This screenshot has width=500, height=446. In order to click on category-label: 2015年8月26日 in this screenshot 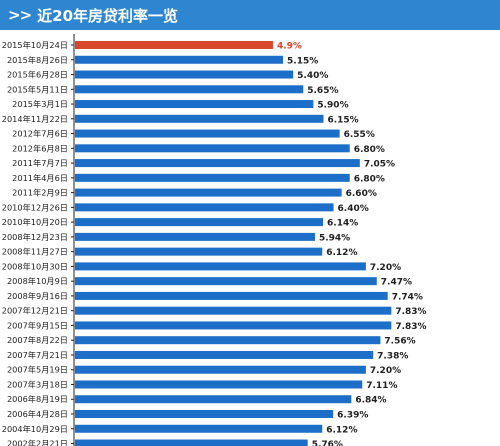, I will do `click(37, 60)`.